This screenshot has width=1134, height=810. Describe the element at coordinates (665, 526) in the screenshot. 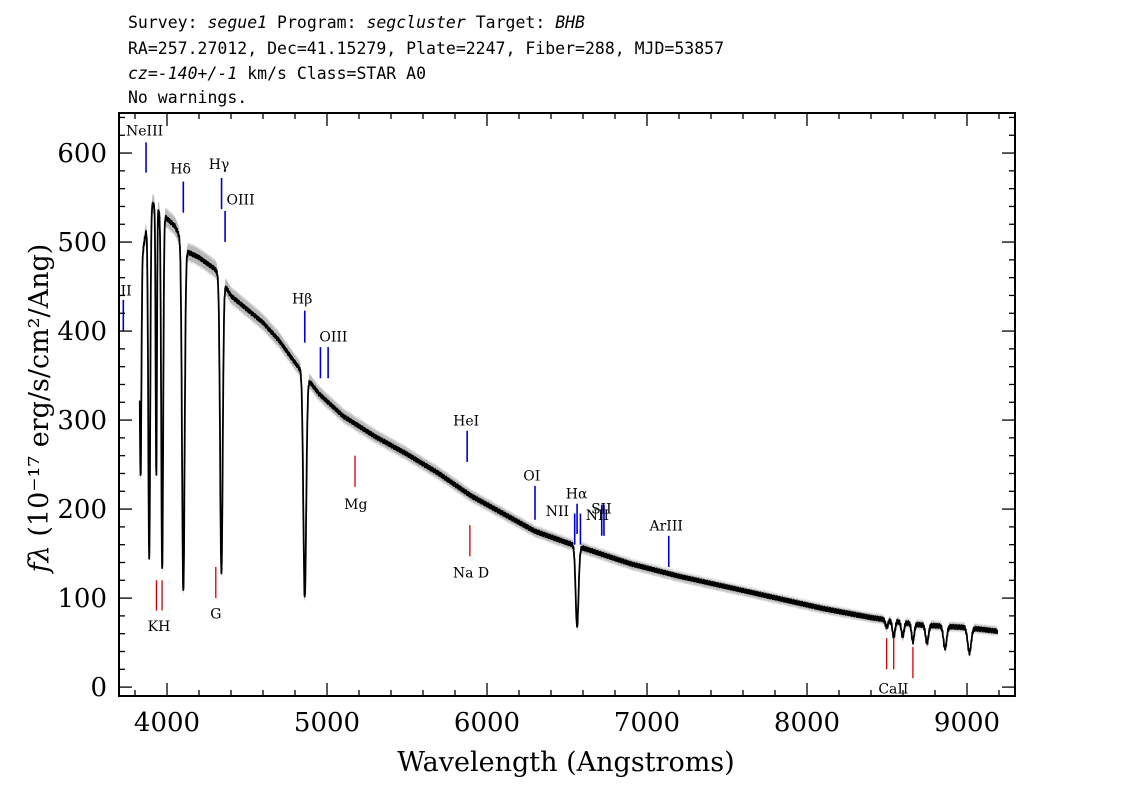

I see `line-label: ArIII` at that location.